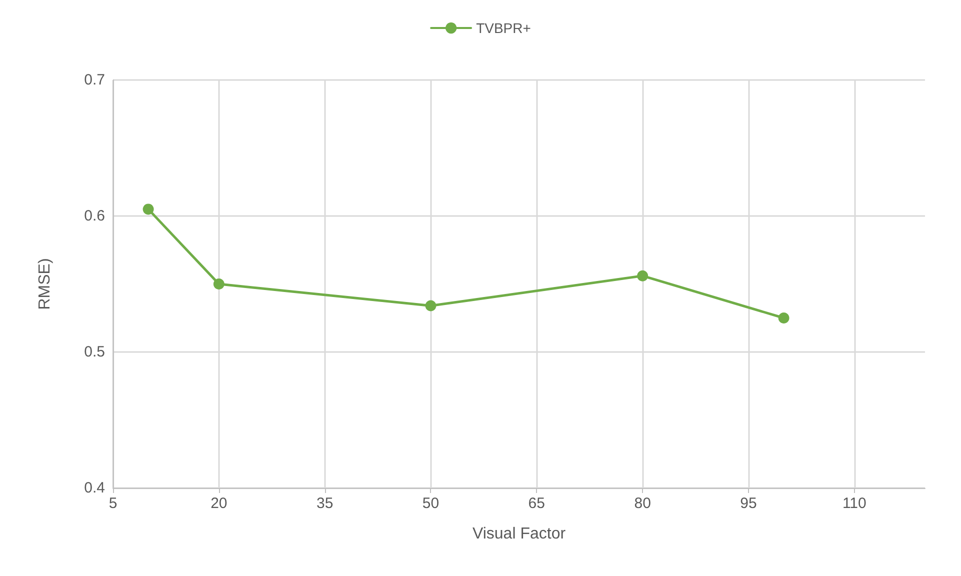 Image resolution: width=961 pixels, height=576 pixels. Describe the element at coordinates (113, 503) in the screenshot. I see `x-tick-label: 5` at that location.